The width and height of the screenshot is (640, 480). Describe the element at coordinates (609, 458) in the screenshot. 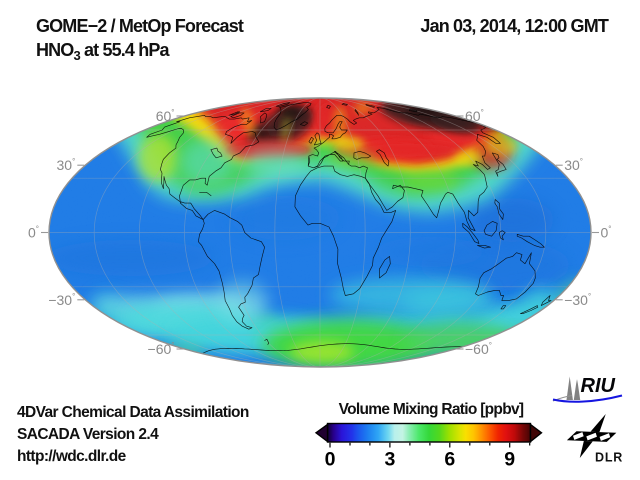

I see `svg-text: DLR` at that location.